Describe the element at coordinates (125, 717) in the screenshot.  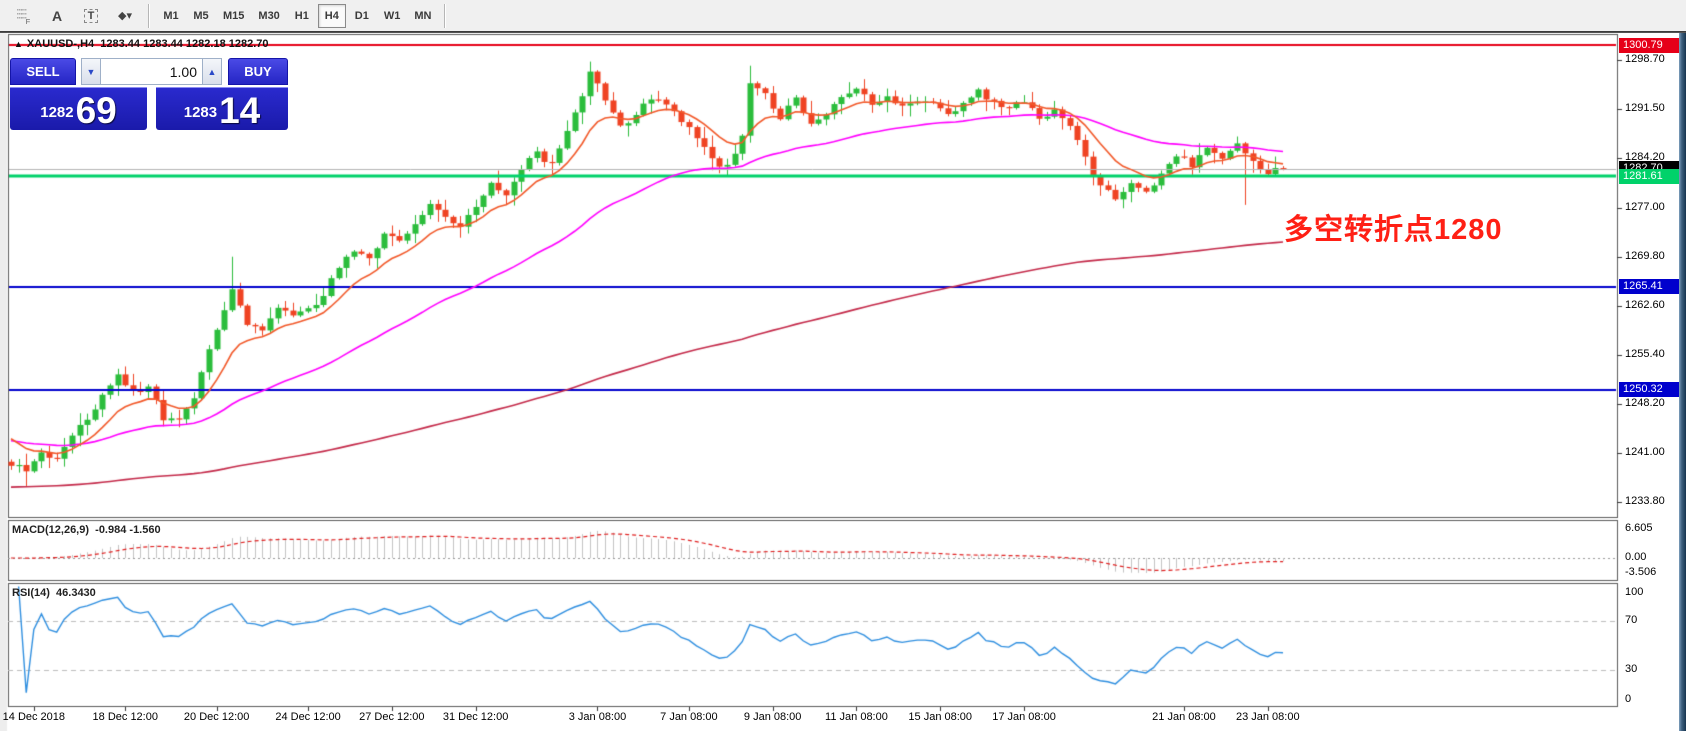
I see `time-axis-tick: 18 Dec 12:00` at that location.